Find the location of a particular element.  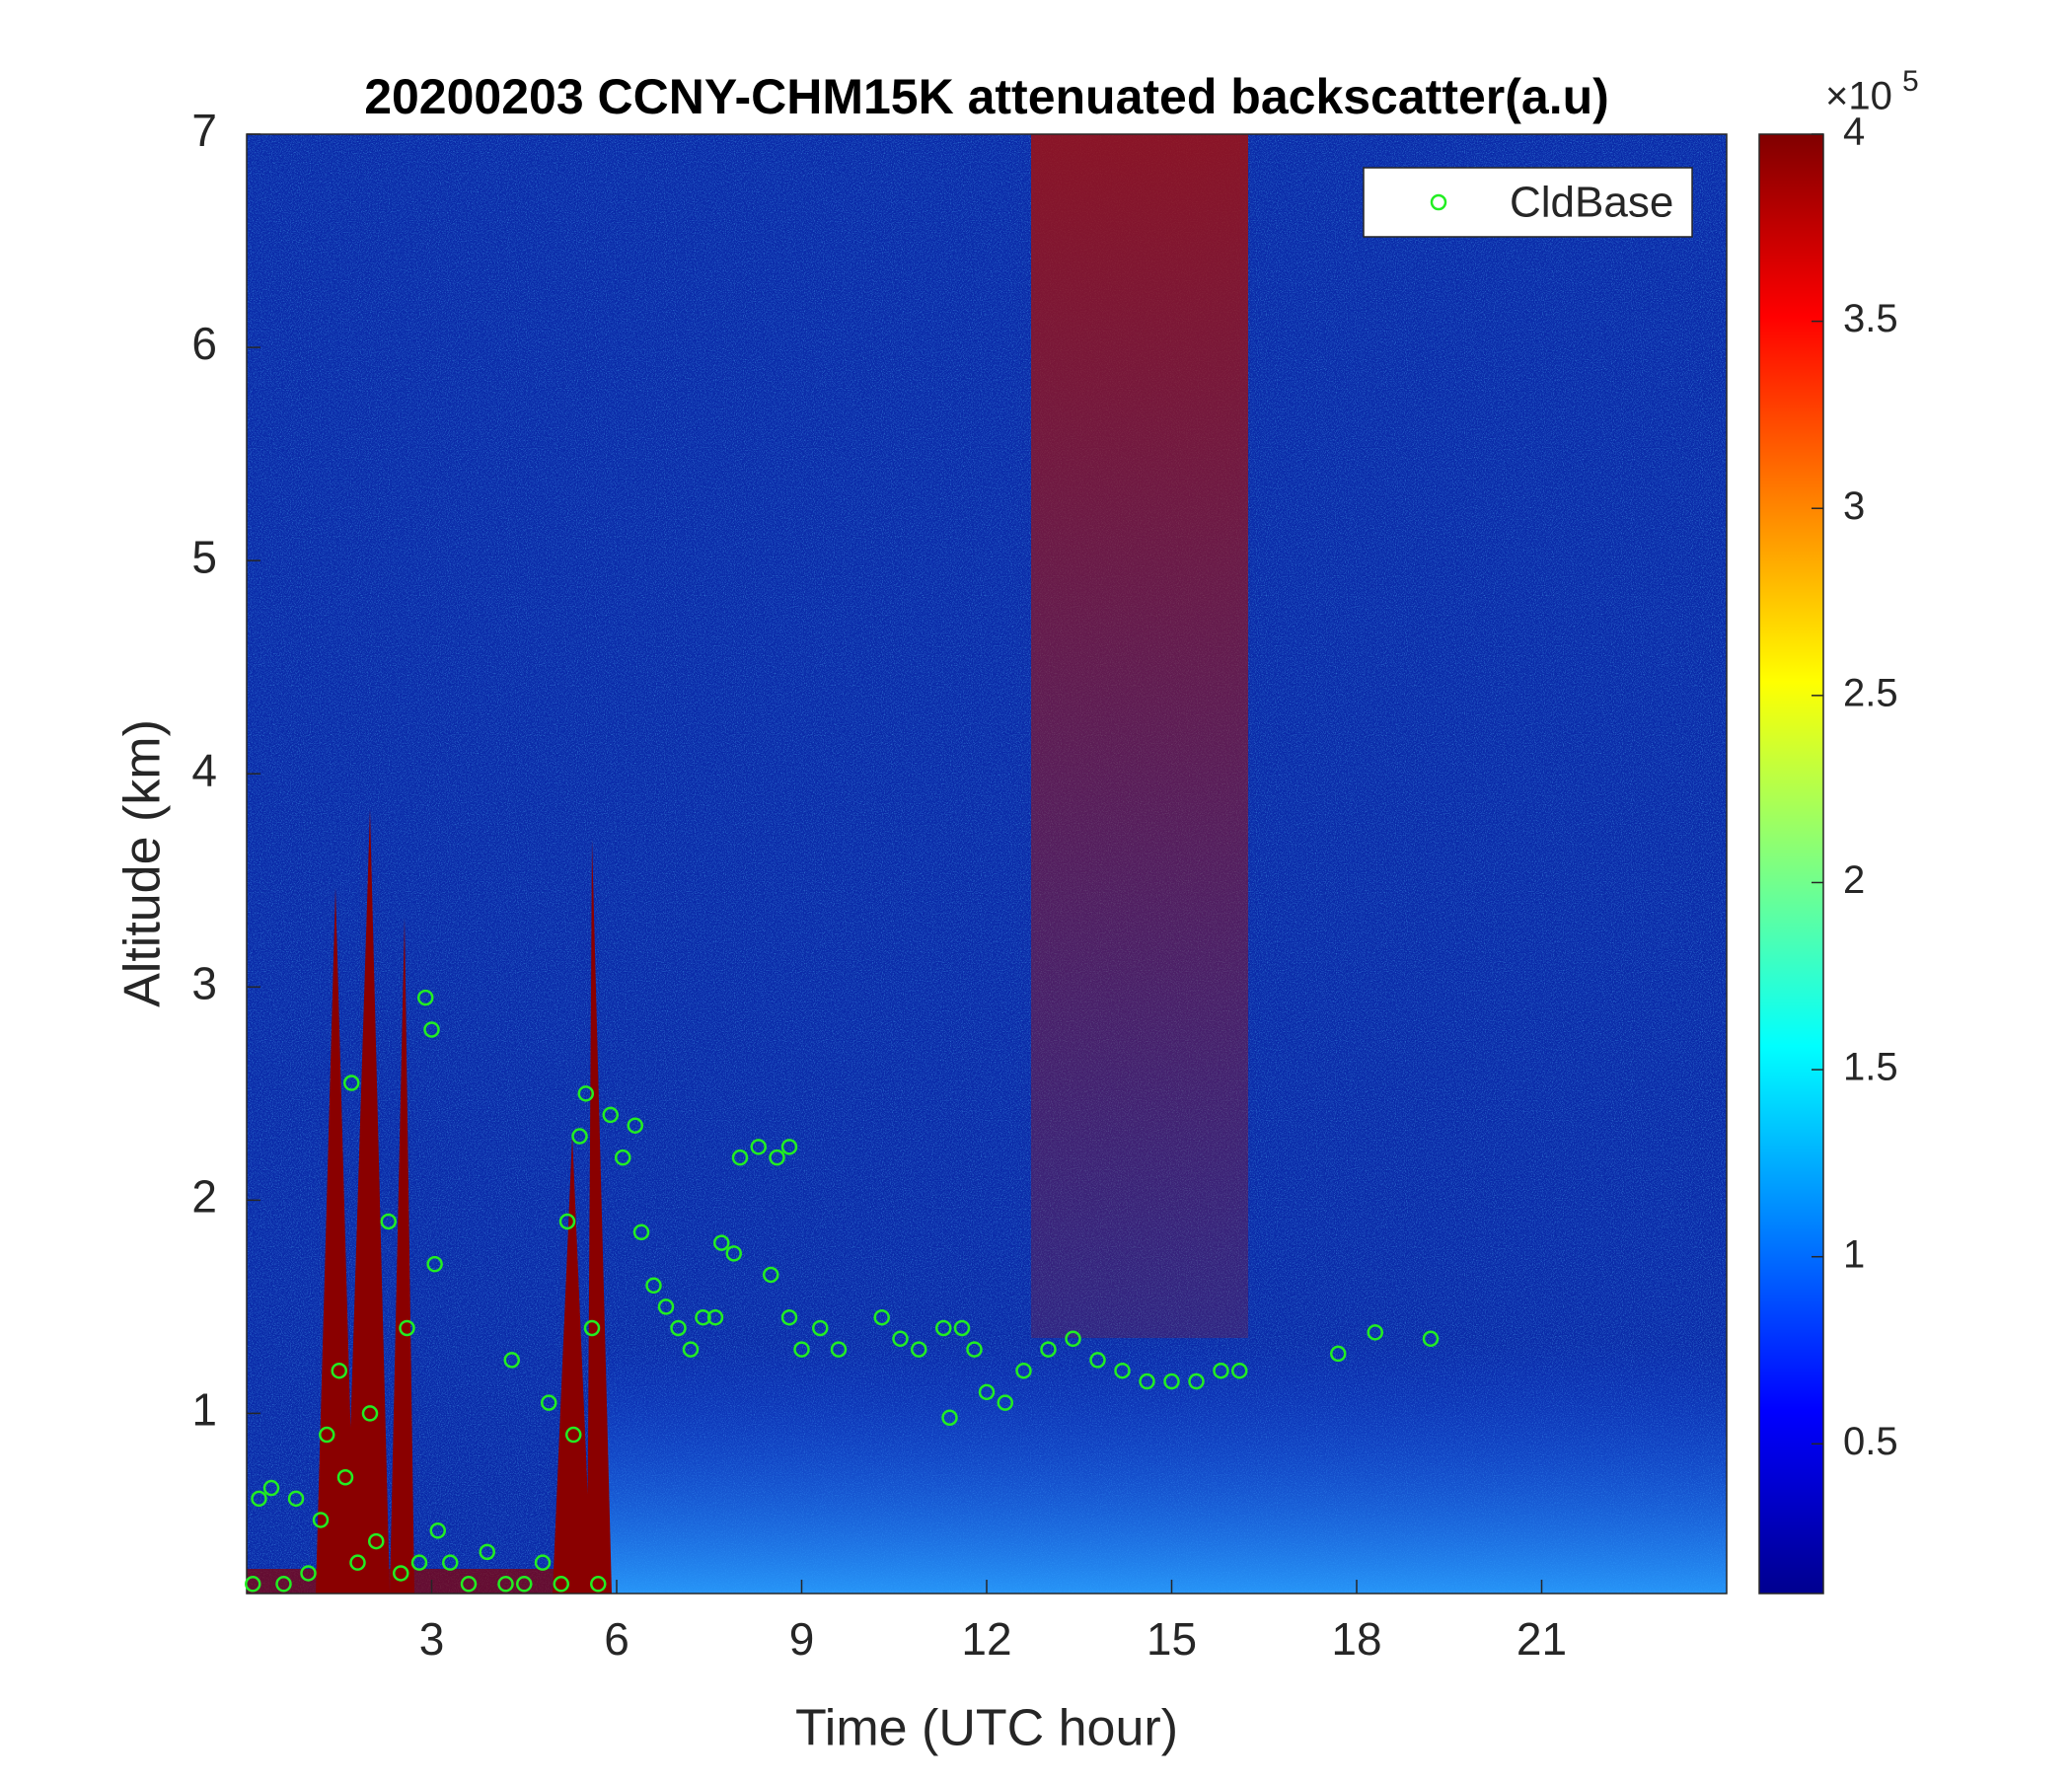

colorbar-tick-label: 1 is located at coordinates (1854, 1254).